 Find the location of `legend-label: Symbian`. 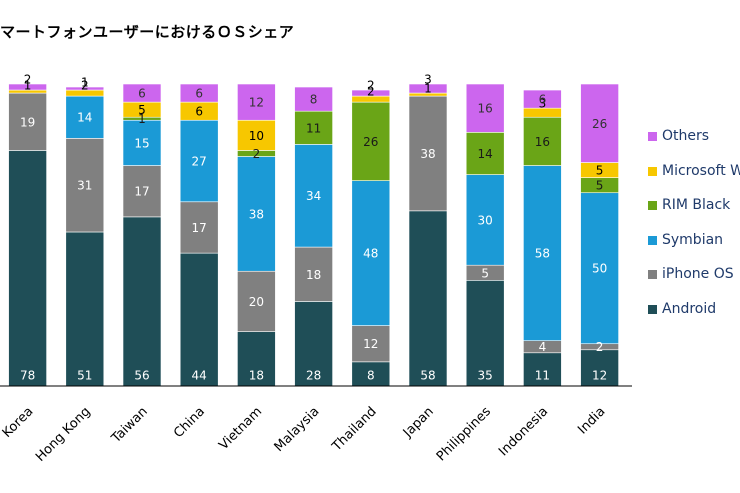

legend-label: Symbian is located at coordinates (693, 239).